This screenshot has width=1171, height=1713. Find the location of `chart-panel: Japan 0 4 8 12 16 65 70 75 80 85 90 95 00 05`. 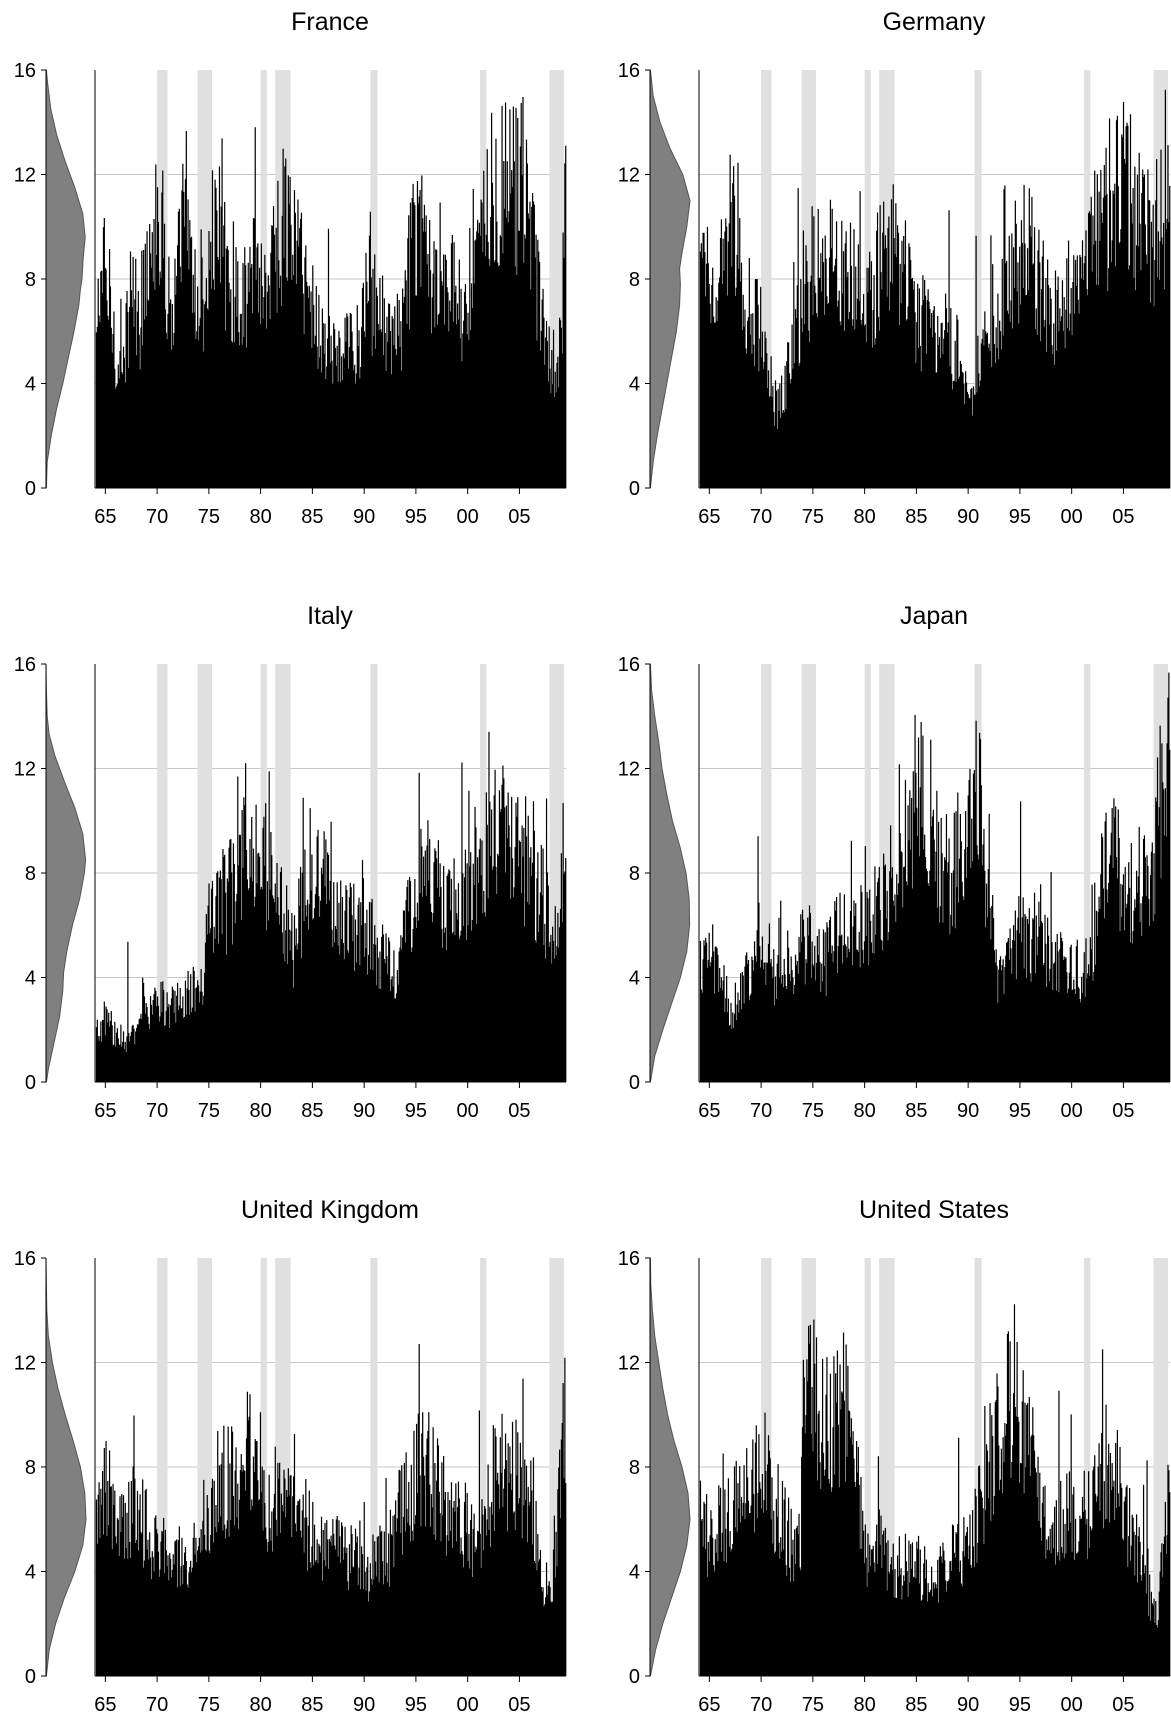

chart-panel: Japan 0 4 8 12 16 65 70 75 80 85 90 95 00 05 is located at coordinates (894, 862).